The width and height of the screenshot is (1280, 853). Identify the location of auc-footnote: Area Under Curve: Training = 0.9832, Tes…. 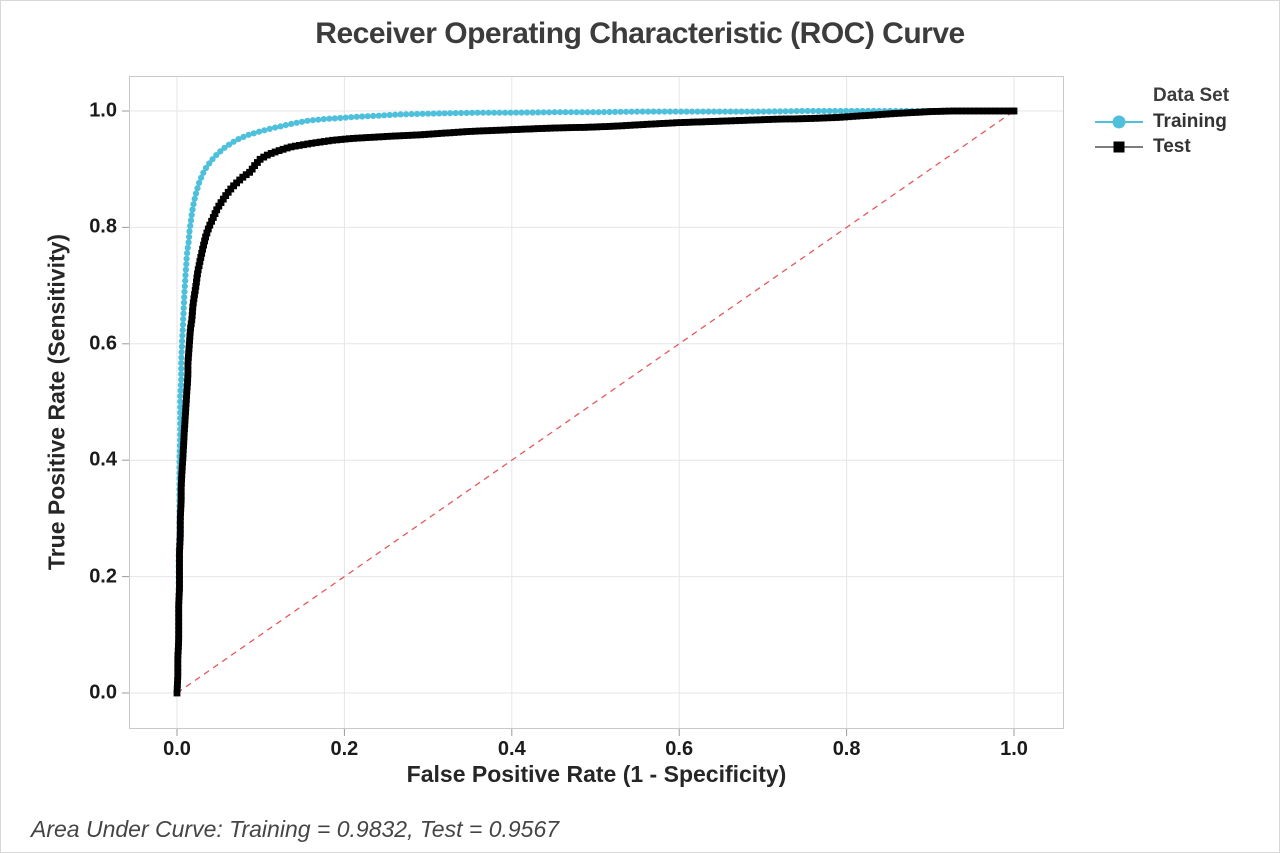
(295, 829).